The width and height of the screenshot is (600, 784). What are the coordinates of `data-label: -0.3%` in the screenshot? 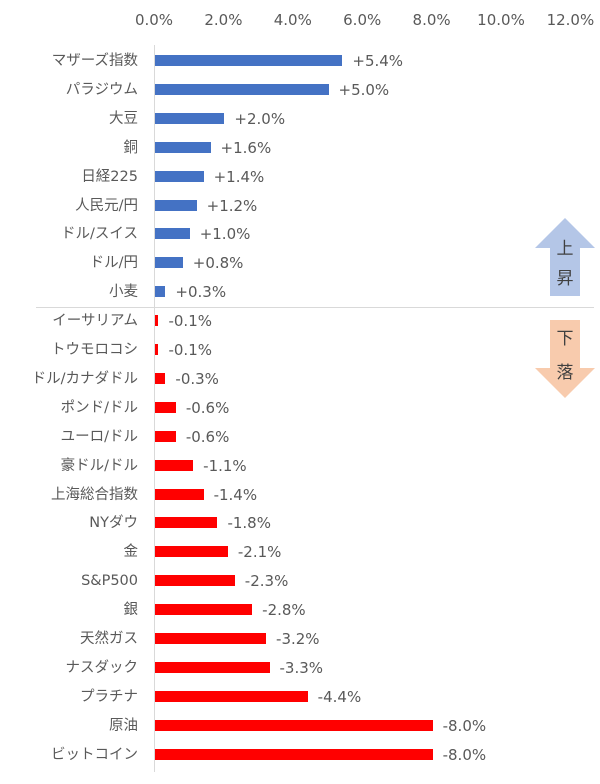 It's located at (197, 378).